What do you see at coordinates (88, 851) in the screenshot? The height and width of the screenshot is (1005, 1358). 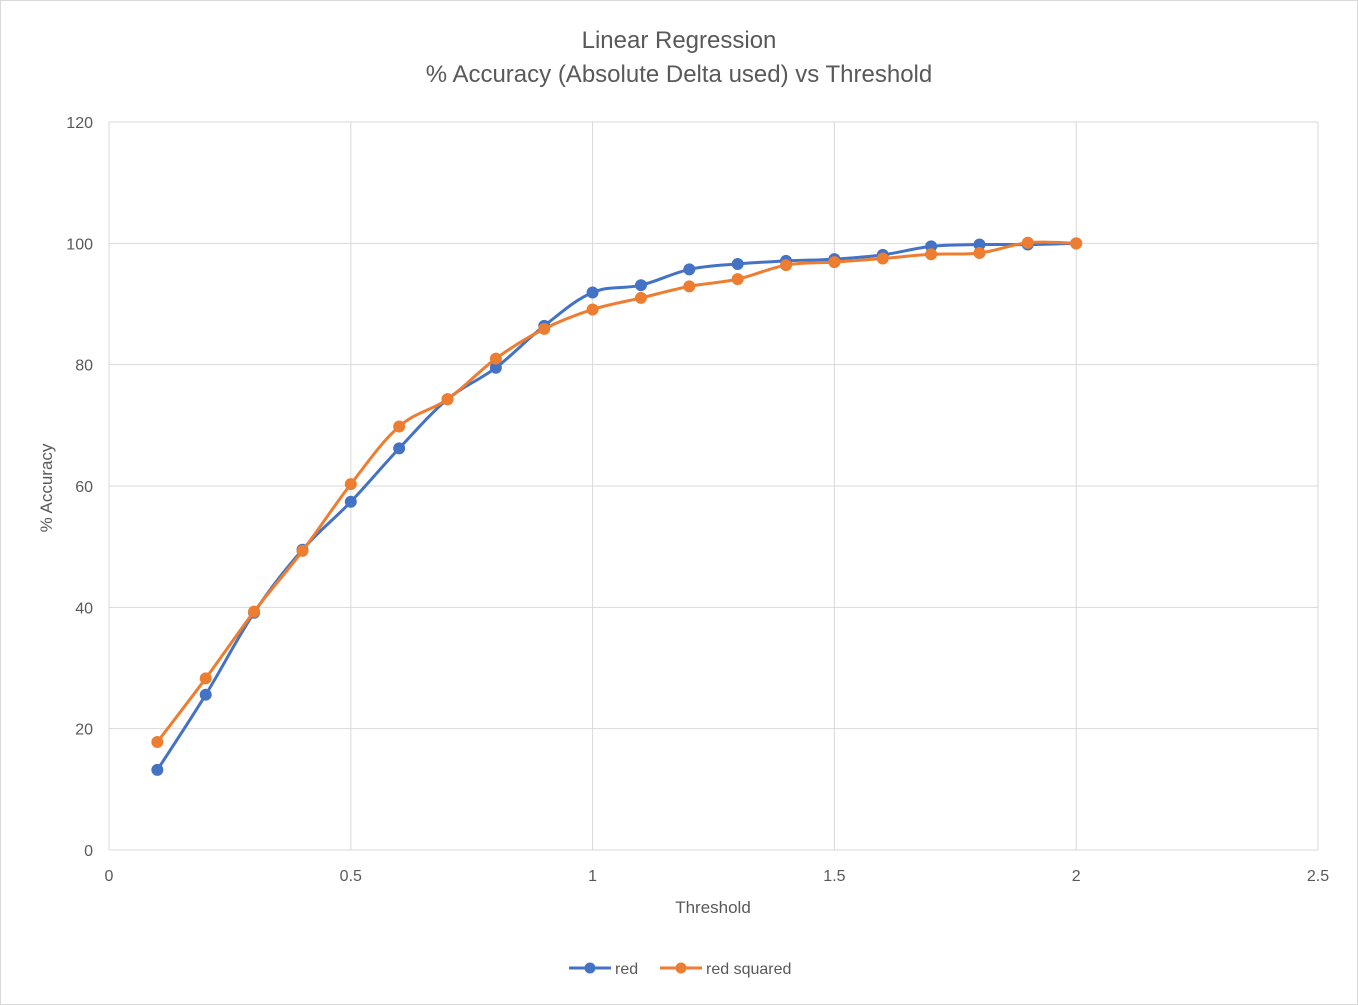 I see `y-tick-label: 0` at bounding box center [88, 851].